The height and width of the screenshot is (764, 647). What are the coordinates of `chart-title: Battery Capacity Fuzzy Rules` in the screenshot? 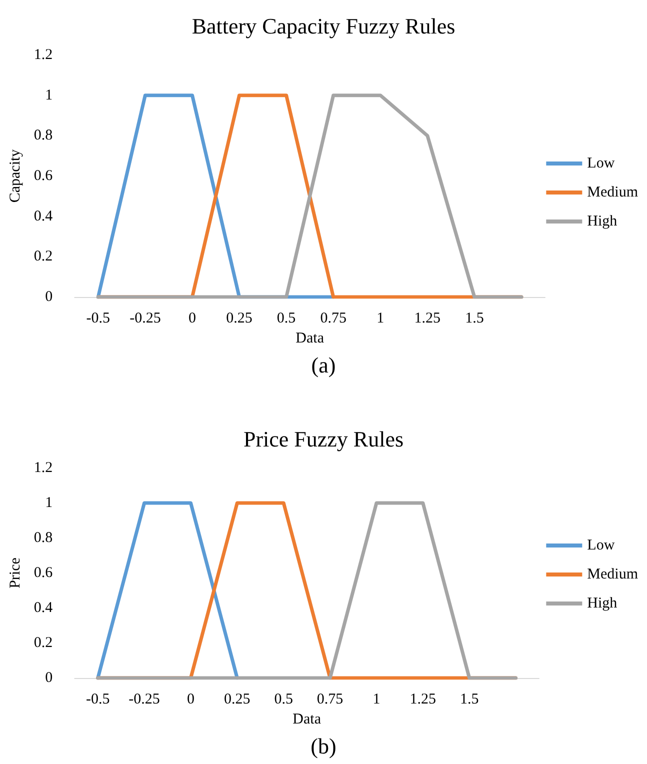 It's located at (324, 26).